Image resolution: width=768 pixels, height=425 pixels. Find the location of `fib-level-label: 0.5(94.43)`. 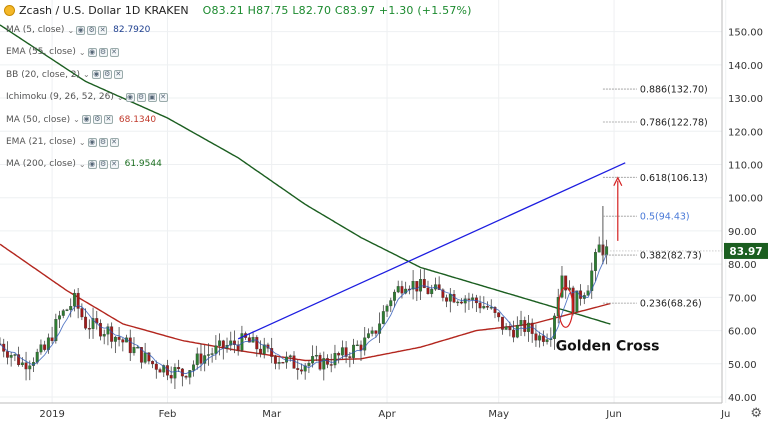

fib-level-label: 0.5(94.43) is located at coordinates (665, 217).